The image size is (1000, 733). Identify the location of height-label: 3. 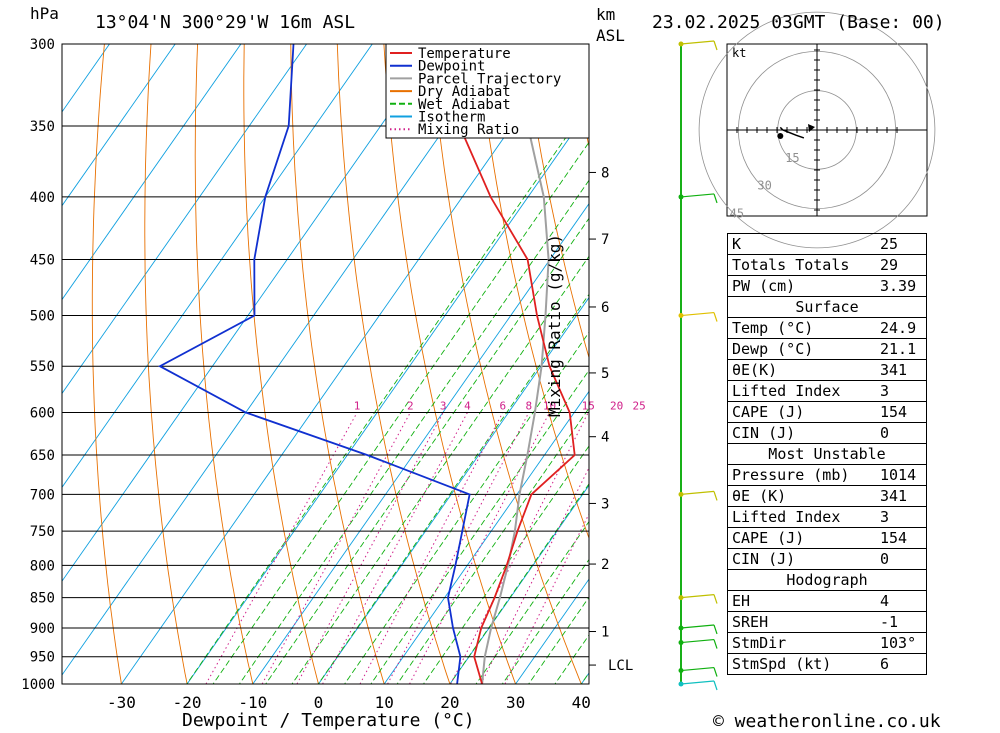
(605, 504).